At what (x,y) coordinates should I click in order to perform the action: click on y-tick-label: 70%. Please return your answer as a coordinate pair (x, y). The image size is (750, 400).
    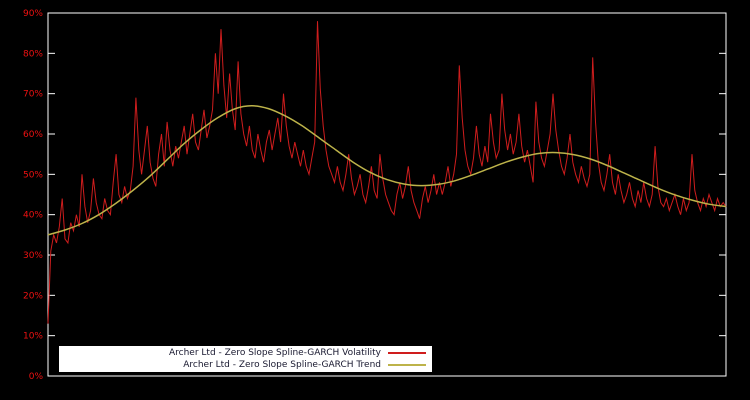
    Looking at the image, I should click on (33, 95).